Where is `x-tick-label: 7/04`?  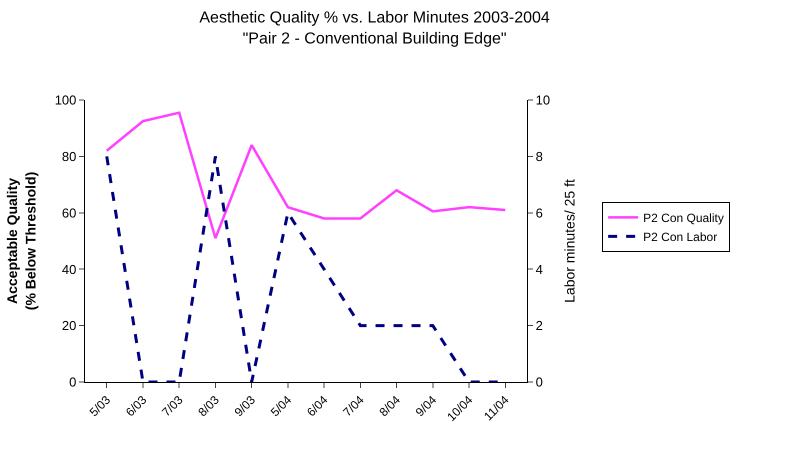
x-tick-label: 7/04 is located at coordinates (353, 406).